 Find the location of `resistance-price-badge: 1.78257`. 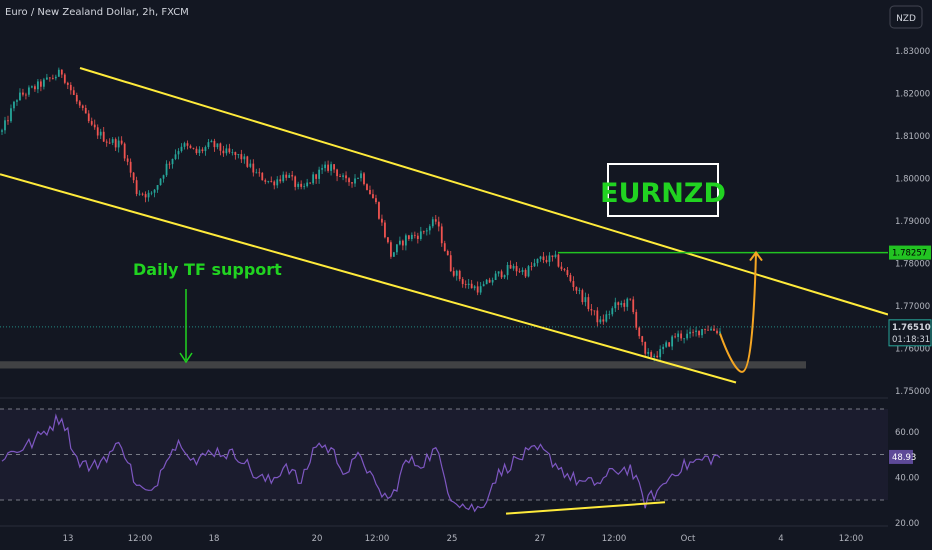

resistance-price-badge: 1.78257 is located at coordinates (910, 252).